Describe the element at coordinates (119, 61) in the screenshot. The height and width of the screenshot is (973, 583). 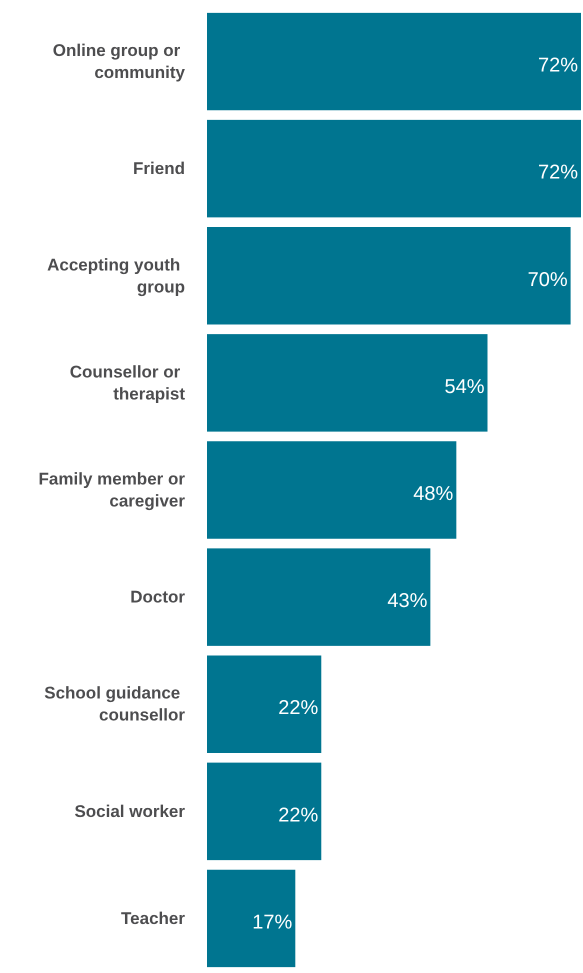
I see `y-tick-label: Online group or community` at that location.